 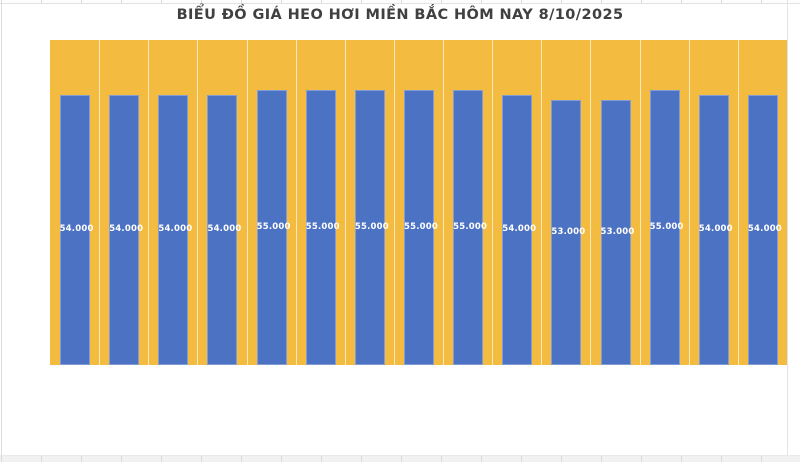 What do you see at coordinates (1, 227) in the screenshot?
I see `spreadsheet-gridline-left` at bounding box center [1, 227].